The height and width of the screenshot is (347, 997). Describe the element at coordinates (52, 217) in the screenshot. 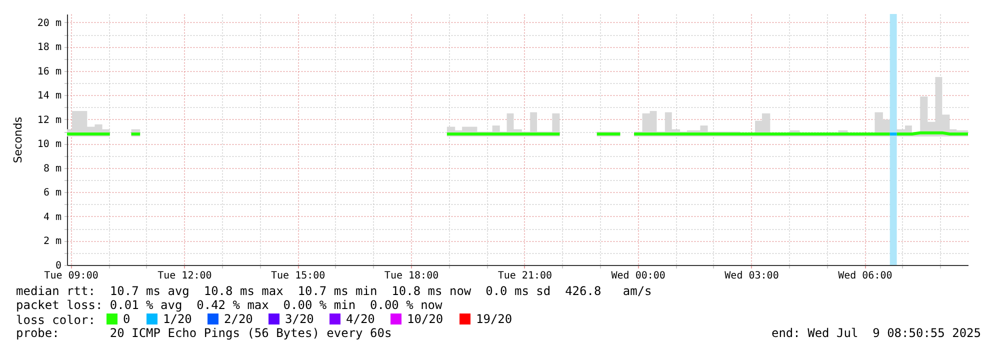

I see `y-tick-label: 4 m` at that location.